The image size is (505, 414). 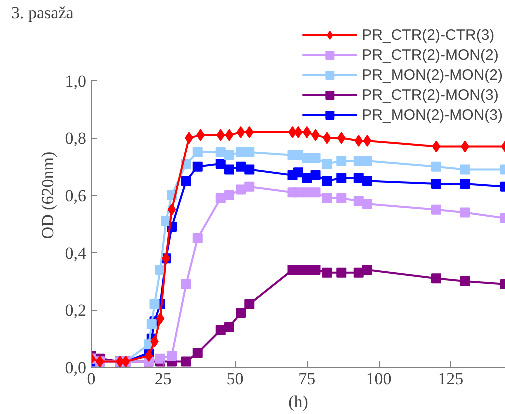 I want to click on y-tick-label: 0,8, so click(x=75, y=138).